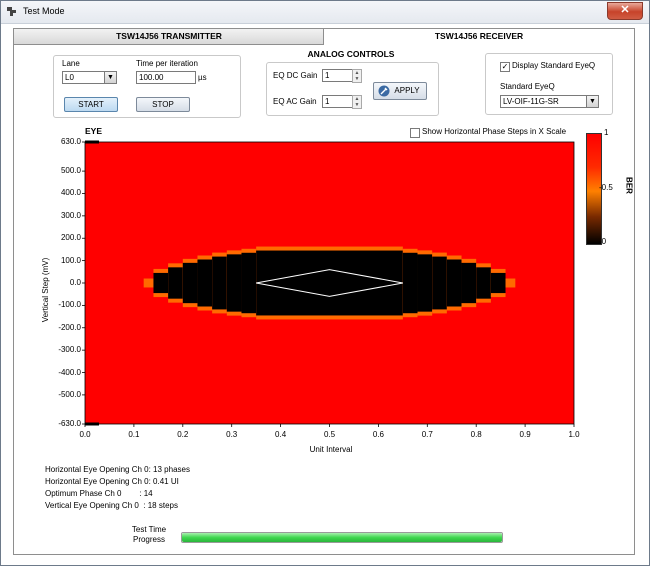 This screenshot has height=566, width=650. I want to click on close-icon: ✕, so click(625, 10).